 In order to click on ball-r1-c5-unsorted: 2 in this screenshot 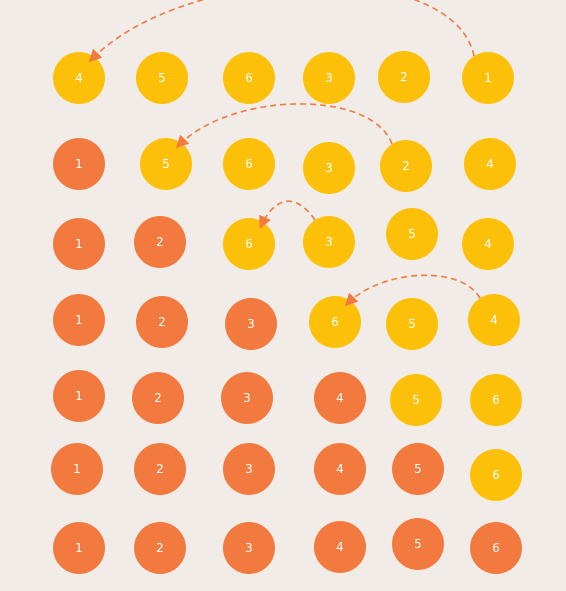, I will do `click(404, 77)`.